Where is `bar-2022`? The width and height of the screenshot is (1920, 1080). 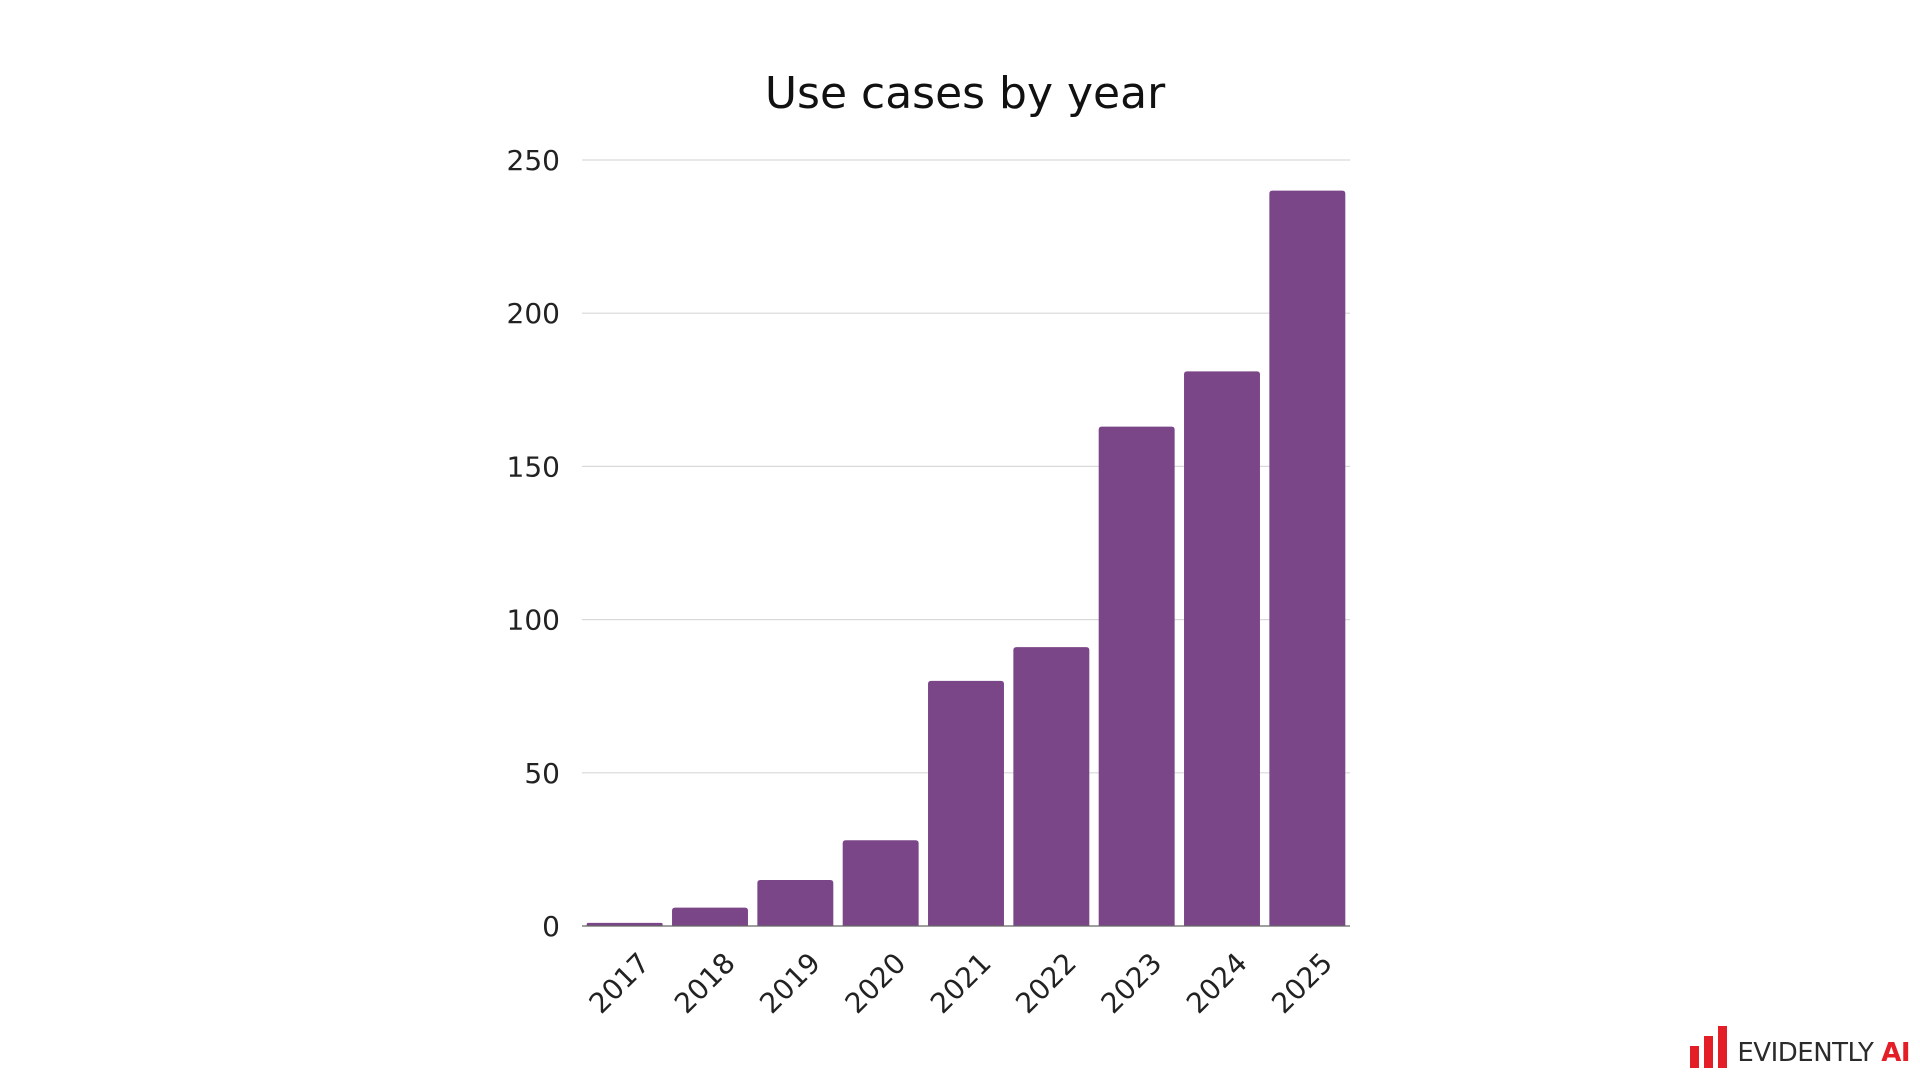 bar-2022 is located at coordinates (1051, 786).